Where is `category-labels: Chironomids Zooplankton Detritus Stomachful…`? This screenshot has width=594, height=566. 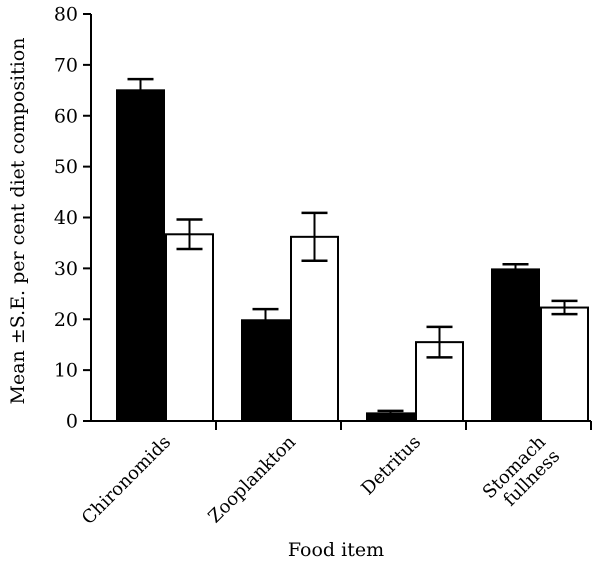 category-labels: Chironomids Zooplankton Detritus Stomachful… is located at coordinates (321, 480).